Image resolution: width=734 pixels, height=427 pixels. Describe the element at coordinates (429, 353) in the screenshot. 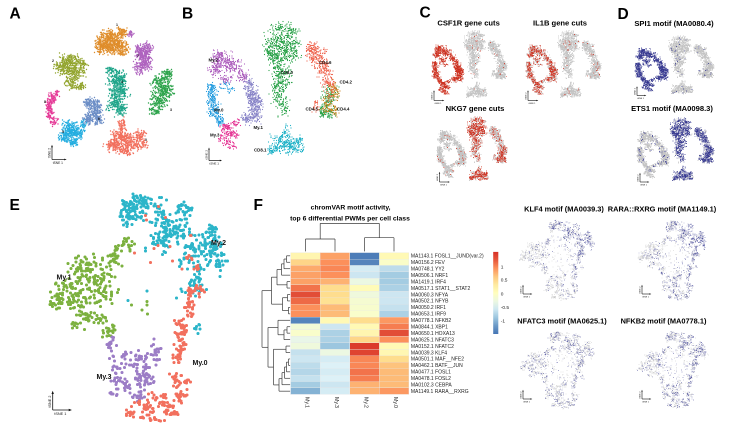

I see `svg-text: MA0039.3 KLF4` at that location.